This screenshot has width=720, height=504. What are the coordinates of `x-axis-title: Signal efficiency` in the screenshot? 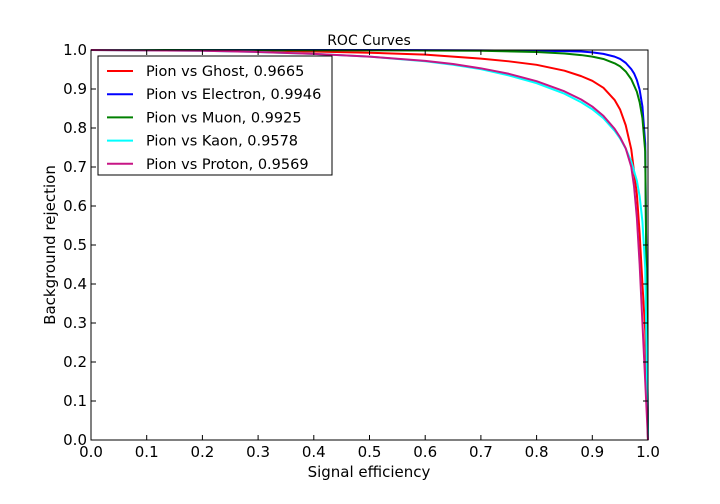 It's located at (369, 472).